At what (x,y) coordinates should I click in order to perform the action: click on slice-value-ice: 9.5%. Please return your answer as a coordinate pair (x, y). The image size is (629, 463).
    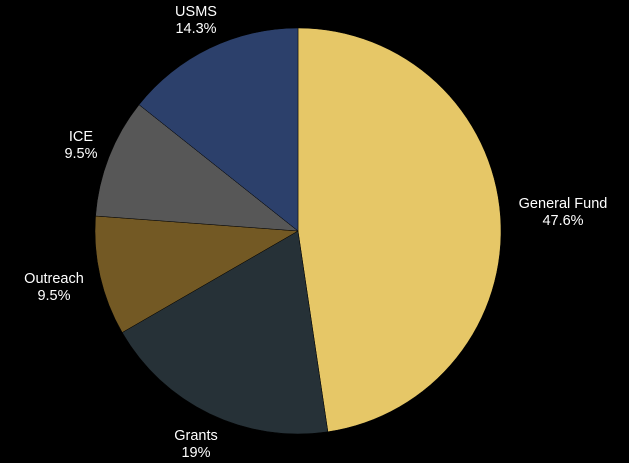
    Looking at the image, I should click on (80, 154).